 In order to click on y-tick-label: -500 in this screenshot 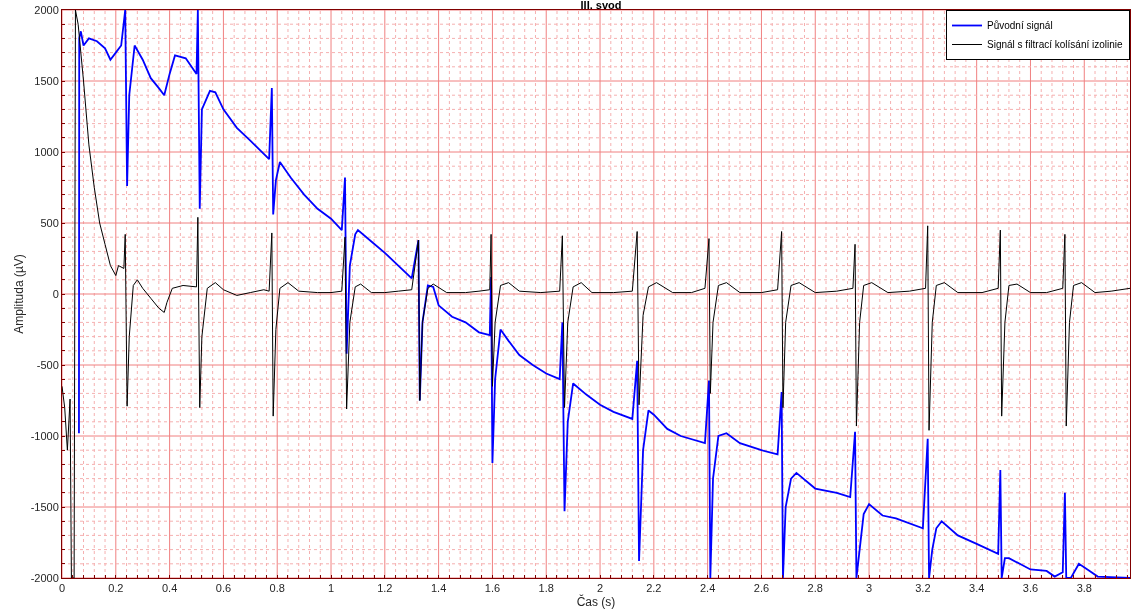, I will do `click(47, 364)`.